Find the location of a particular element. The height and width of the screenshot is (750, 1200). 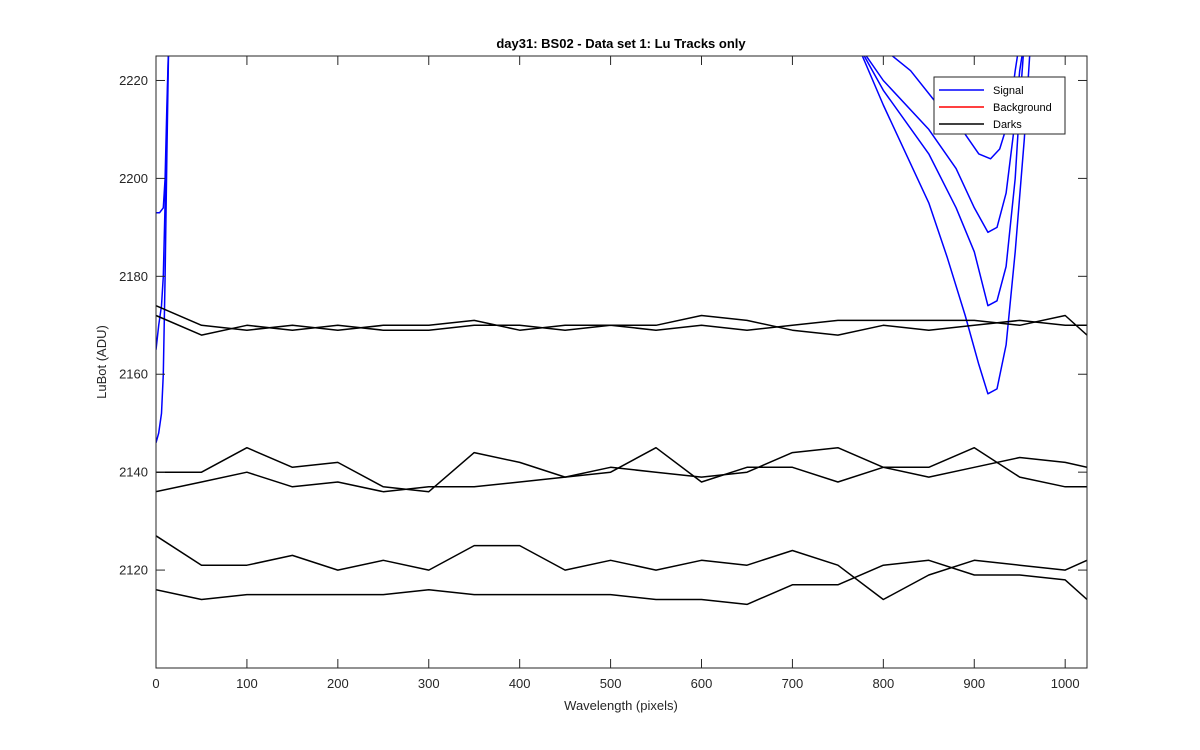

x-tick-label: 0 is located at coordinates (155, 683).